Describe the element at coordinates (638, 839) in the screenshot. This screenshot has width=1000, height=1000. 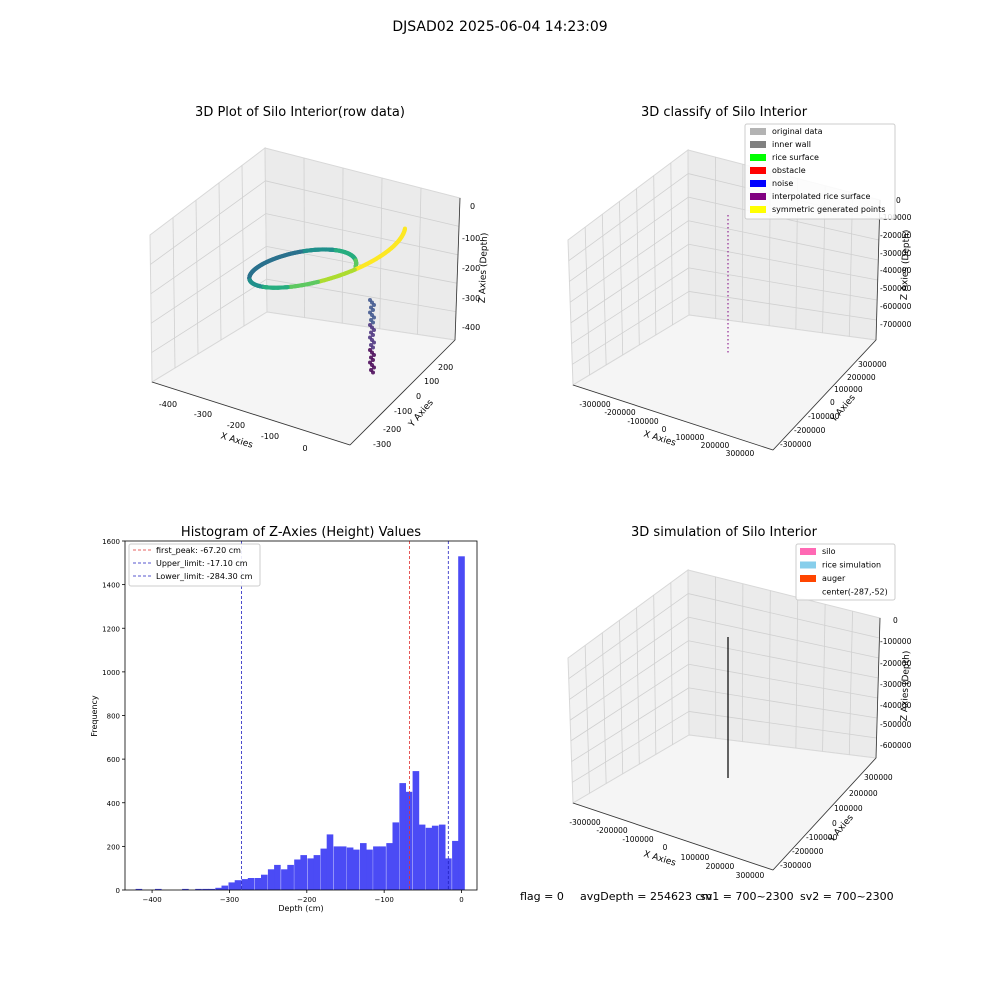
I see `sim-x-tick-2: -100000` at that location.